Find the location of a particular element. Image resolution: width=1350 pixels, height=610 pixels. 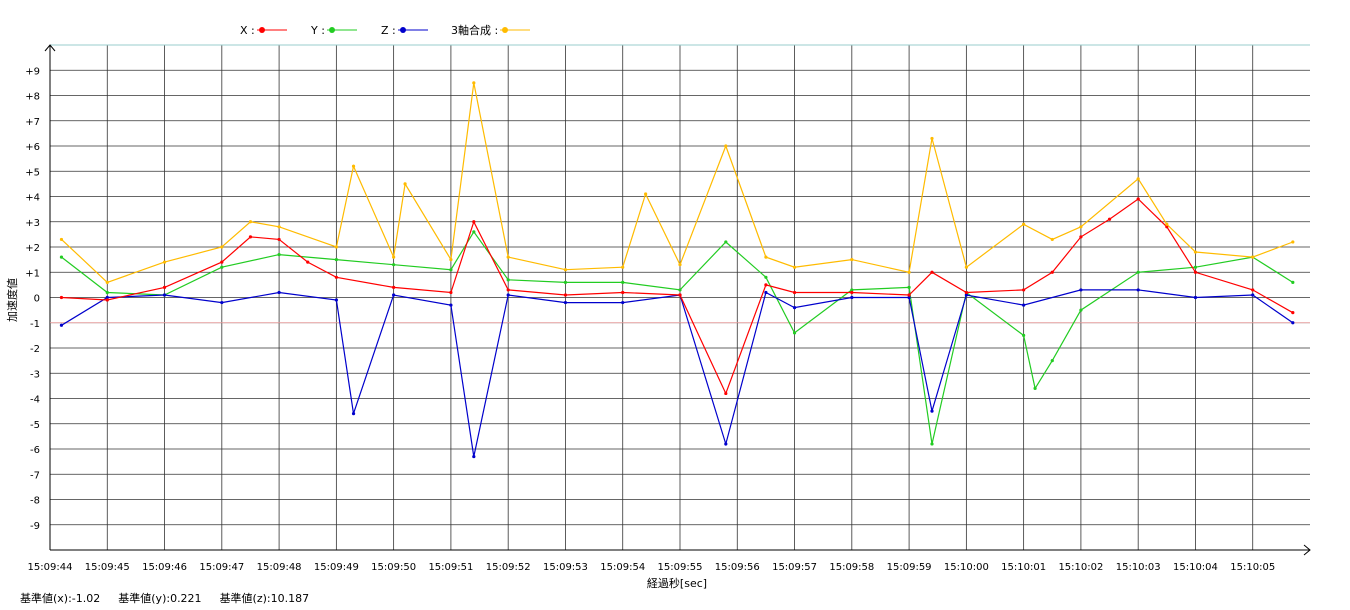

y-tick-label: -7 is located at coordinates (35, 475).